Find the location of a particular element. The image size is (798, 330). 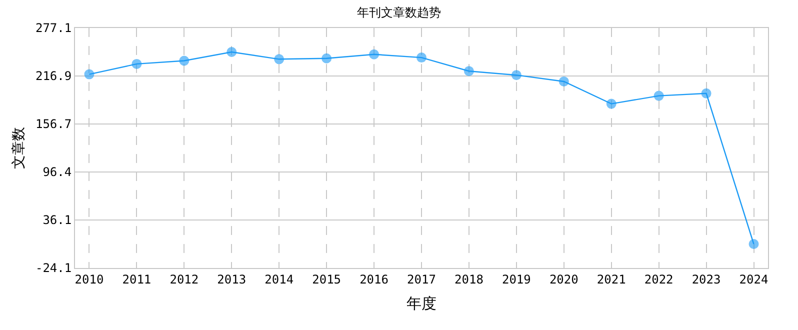

x-tick-label: 2019 is located at coordinates (516, 279).